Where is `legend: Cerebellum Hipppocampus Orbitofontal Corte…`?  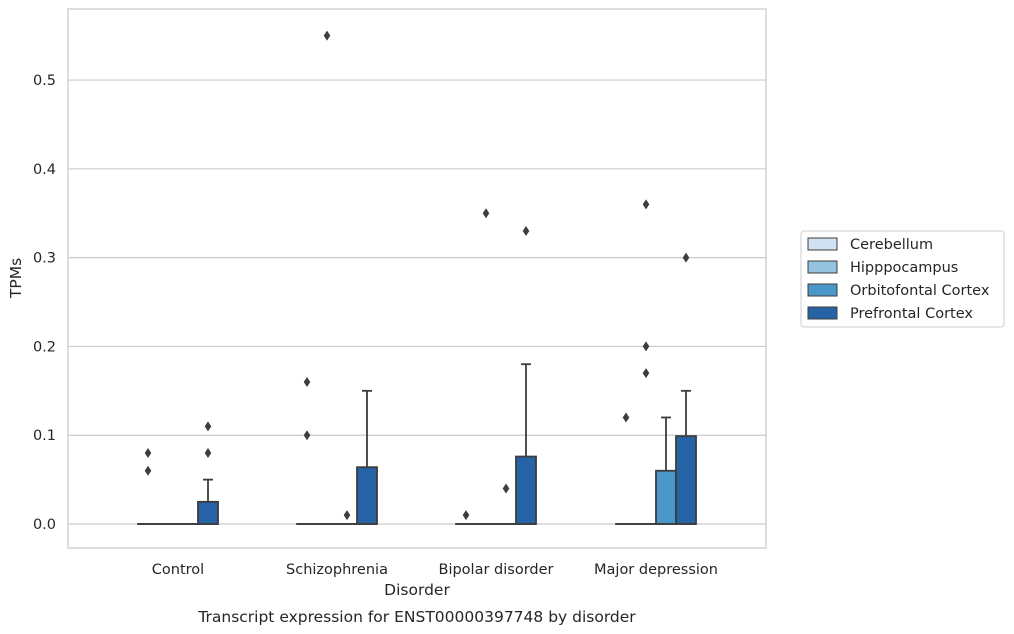
legend: Cerebellum Hipppocampus Orbitofontal Corte… is located at coordinates (902, 279).